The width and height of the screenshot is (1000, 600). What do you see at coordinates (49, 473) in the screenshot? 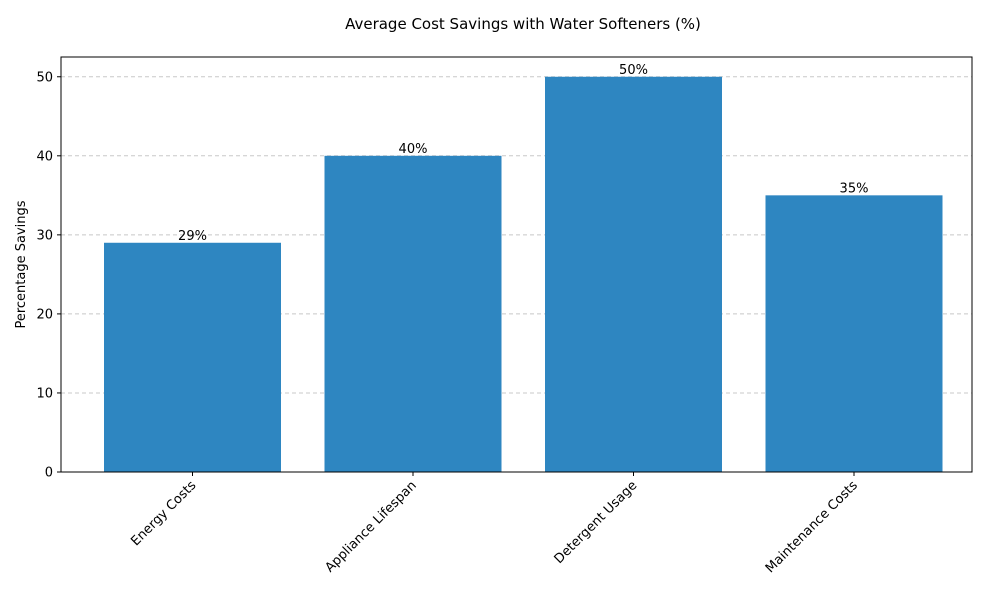
I see `y-tick-label: 0` at bounding box center [49, 473].